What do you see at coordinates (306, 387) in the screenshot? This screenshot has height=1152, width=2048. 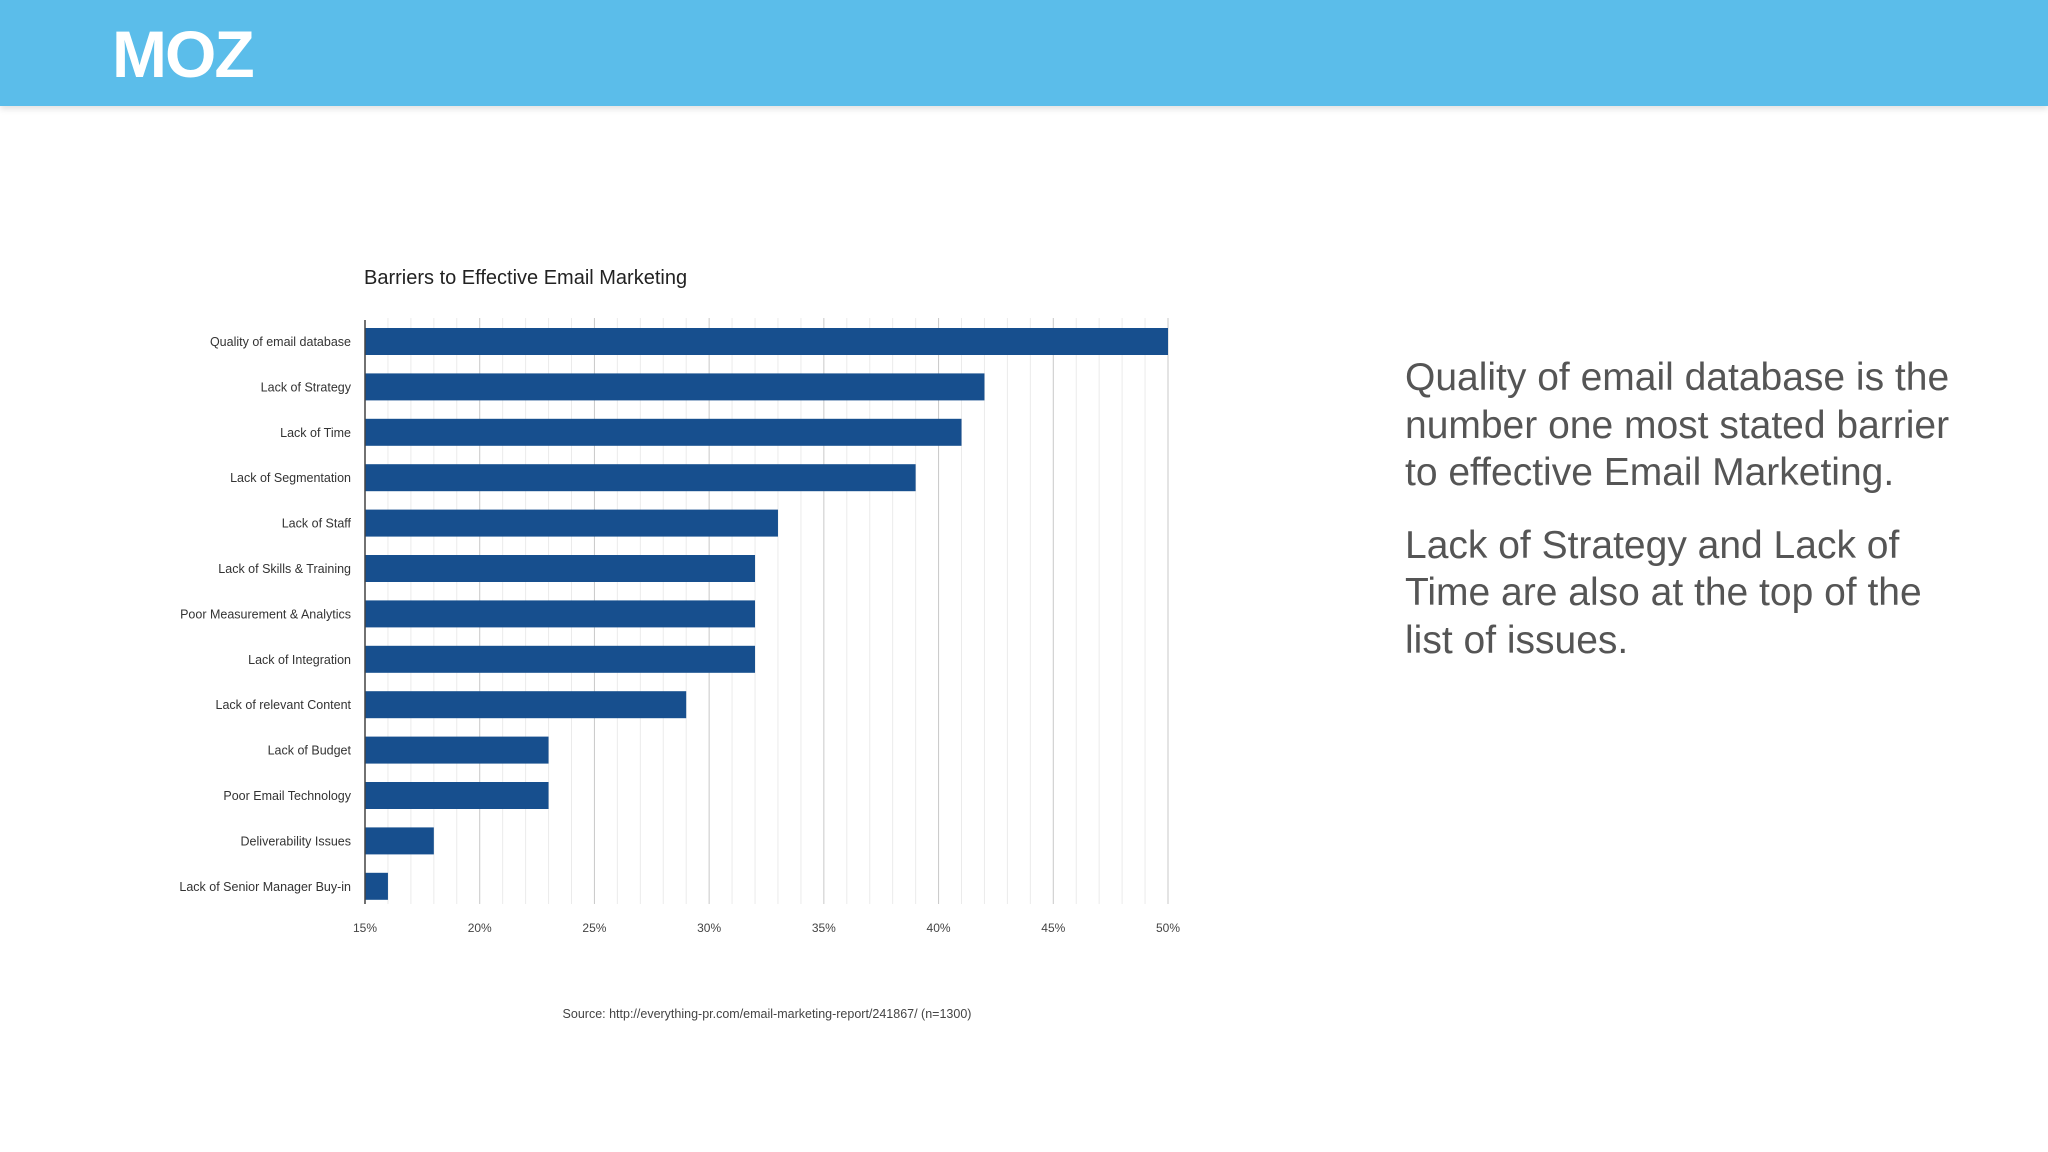 I see `category-label: Lack of Strategy` at bounding box center [306, 387].